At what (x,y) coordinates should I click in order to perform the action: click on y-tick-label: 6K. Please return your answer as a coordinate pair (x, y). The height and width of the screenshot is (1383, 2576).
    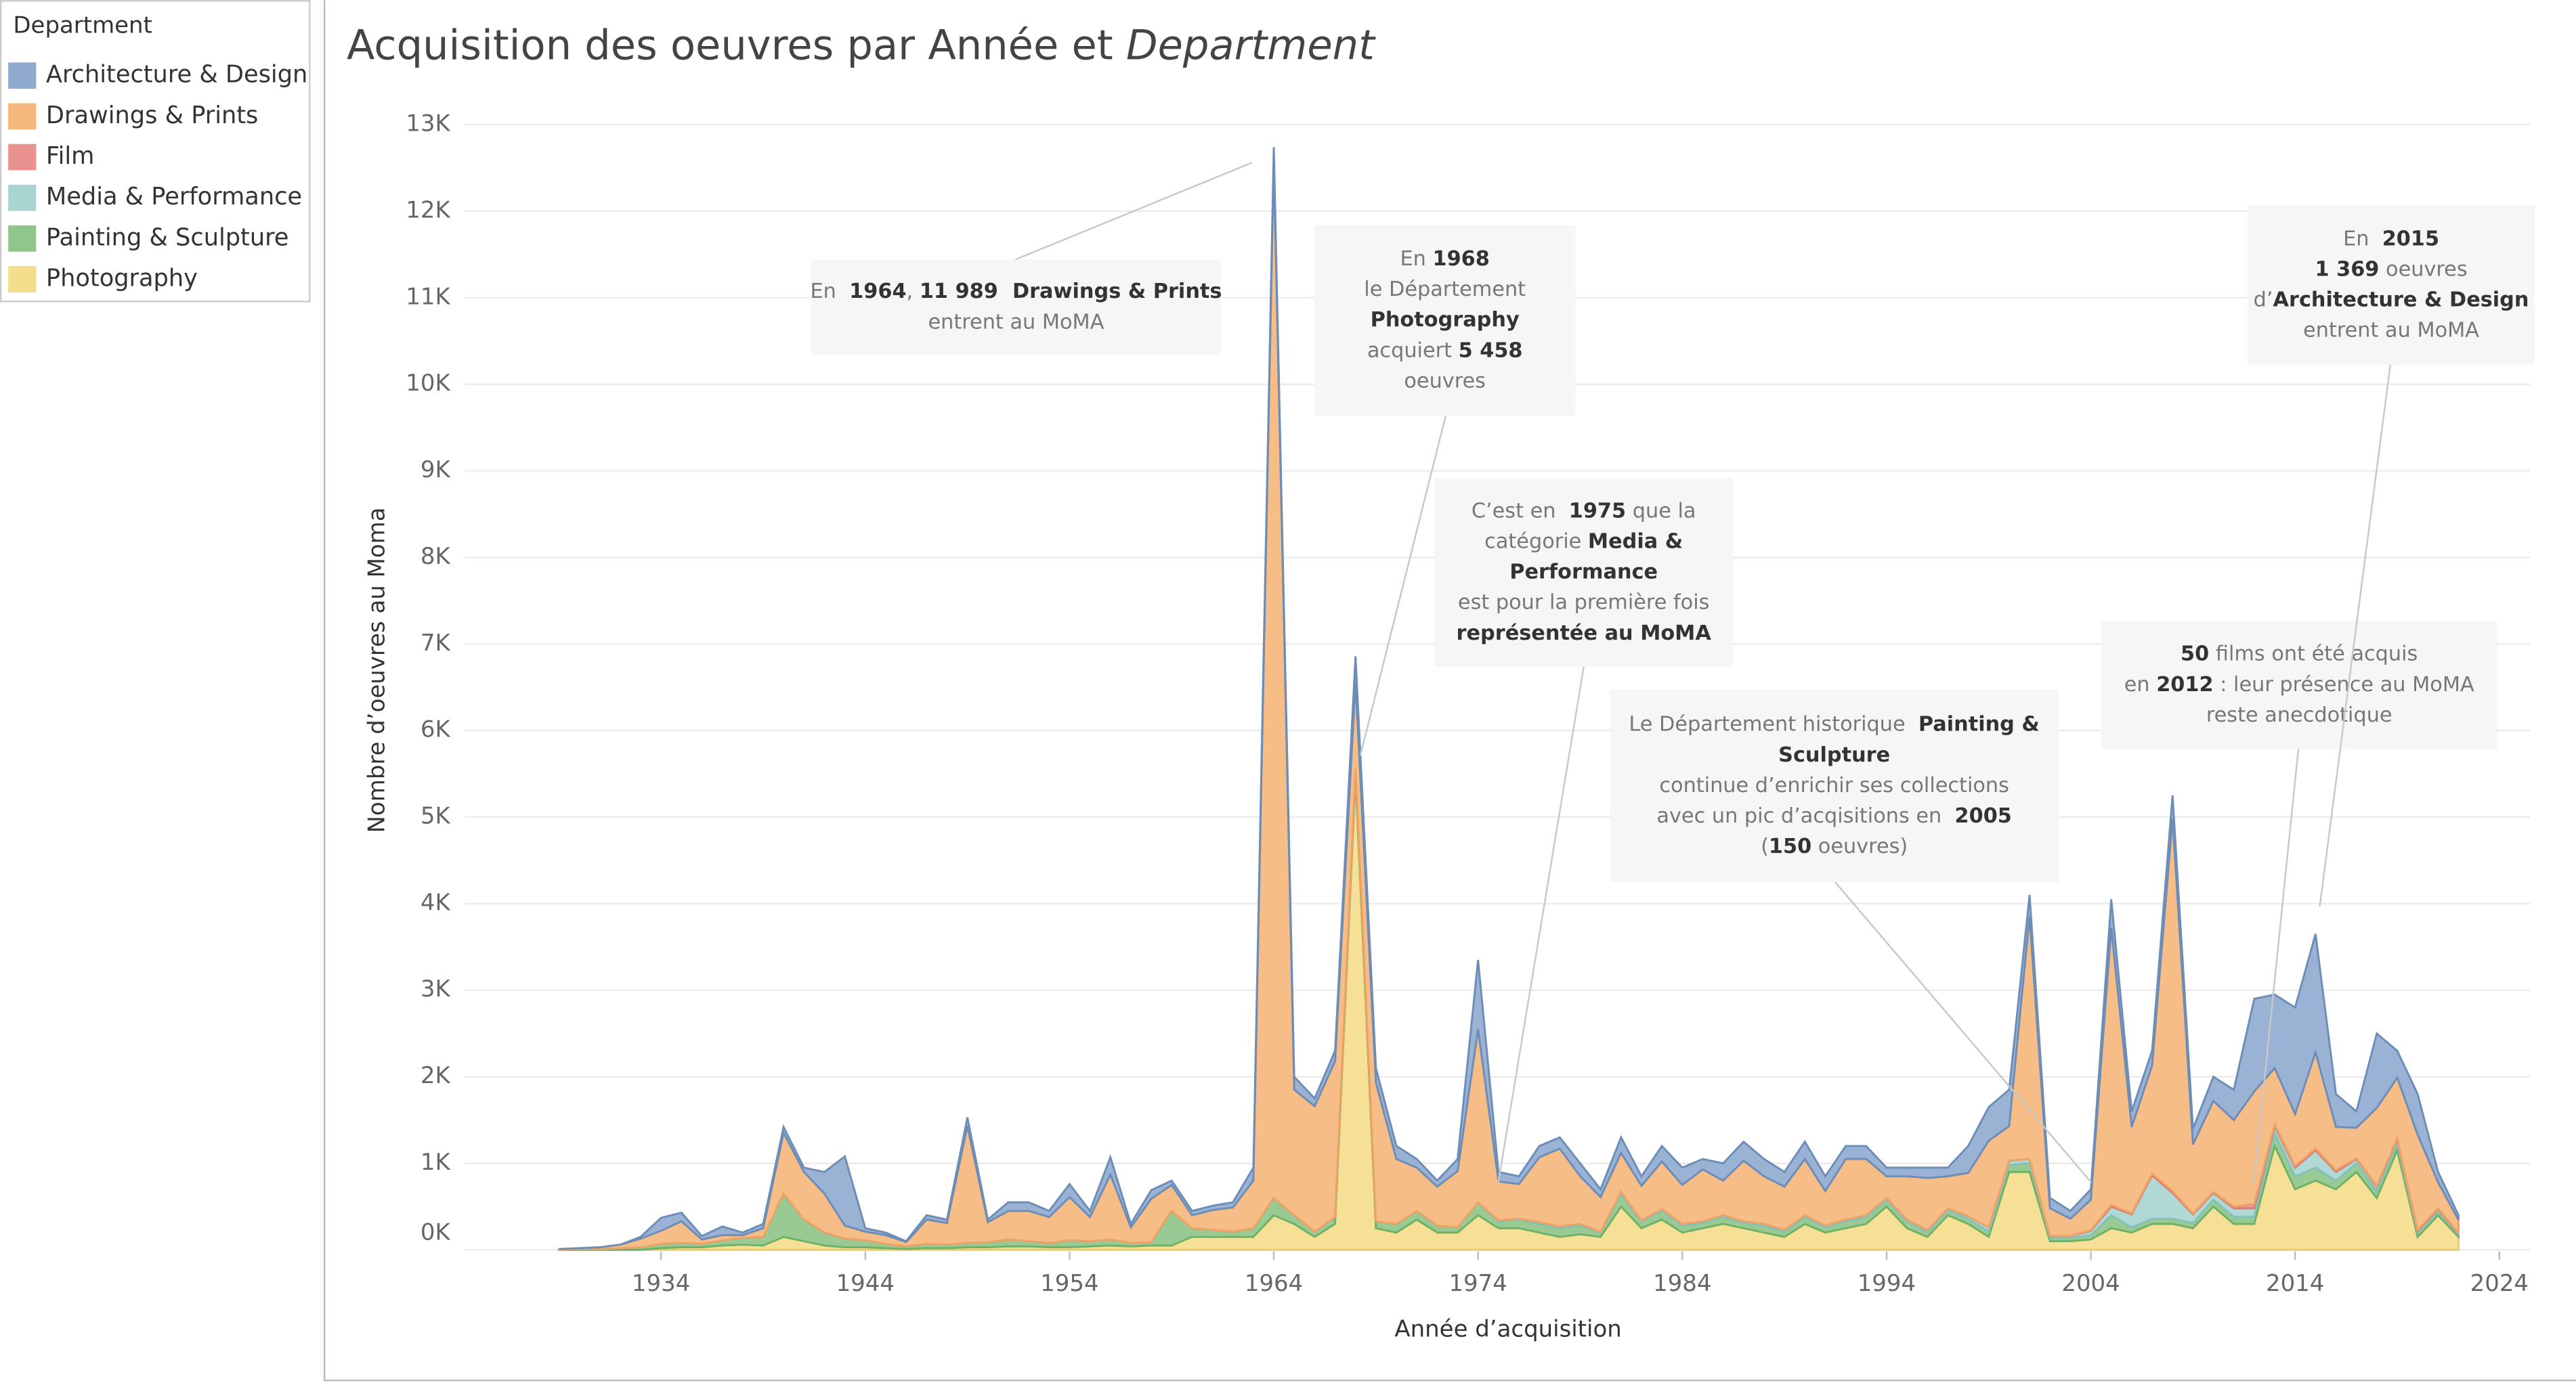
    Looking at the image, I should click on (436, 730).